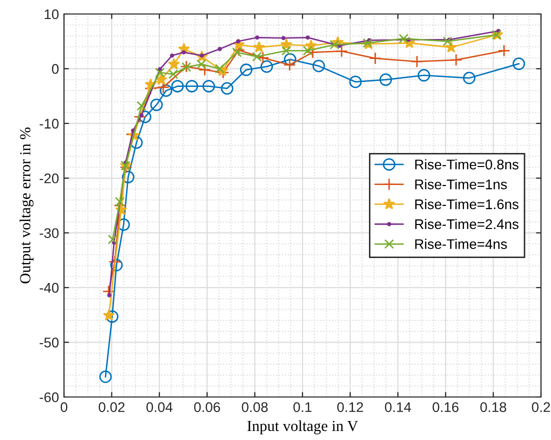 The height and width of the screenshot is (440, 551). Describe the element at coordinates (49, 178) in the screenshot. I see `y-tick-label: -20` at that location.